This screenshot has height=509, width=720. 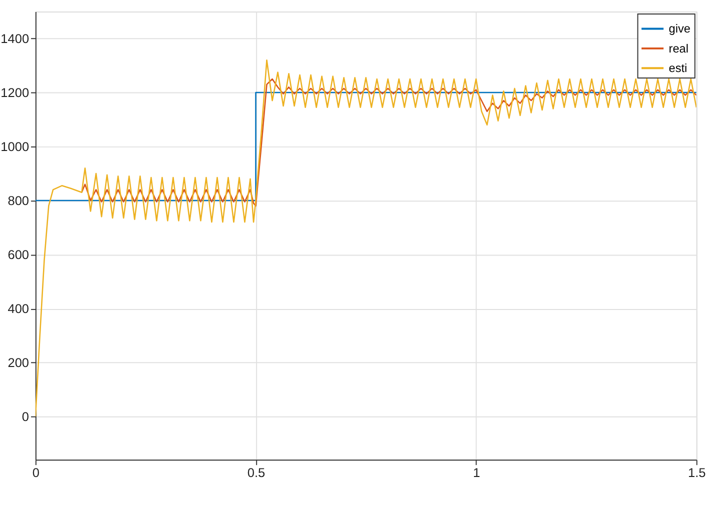 What do you see at coordinates (476, 472) in the screenshot?
I see `x-tick-label: 1` at bounding box center [476, 472].